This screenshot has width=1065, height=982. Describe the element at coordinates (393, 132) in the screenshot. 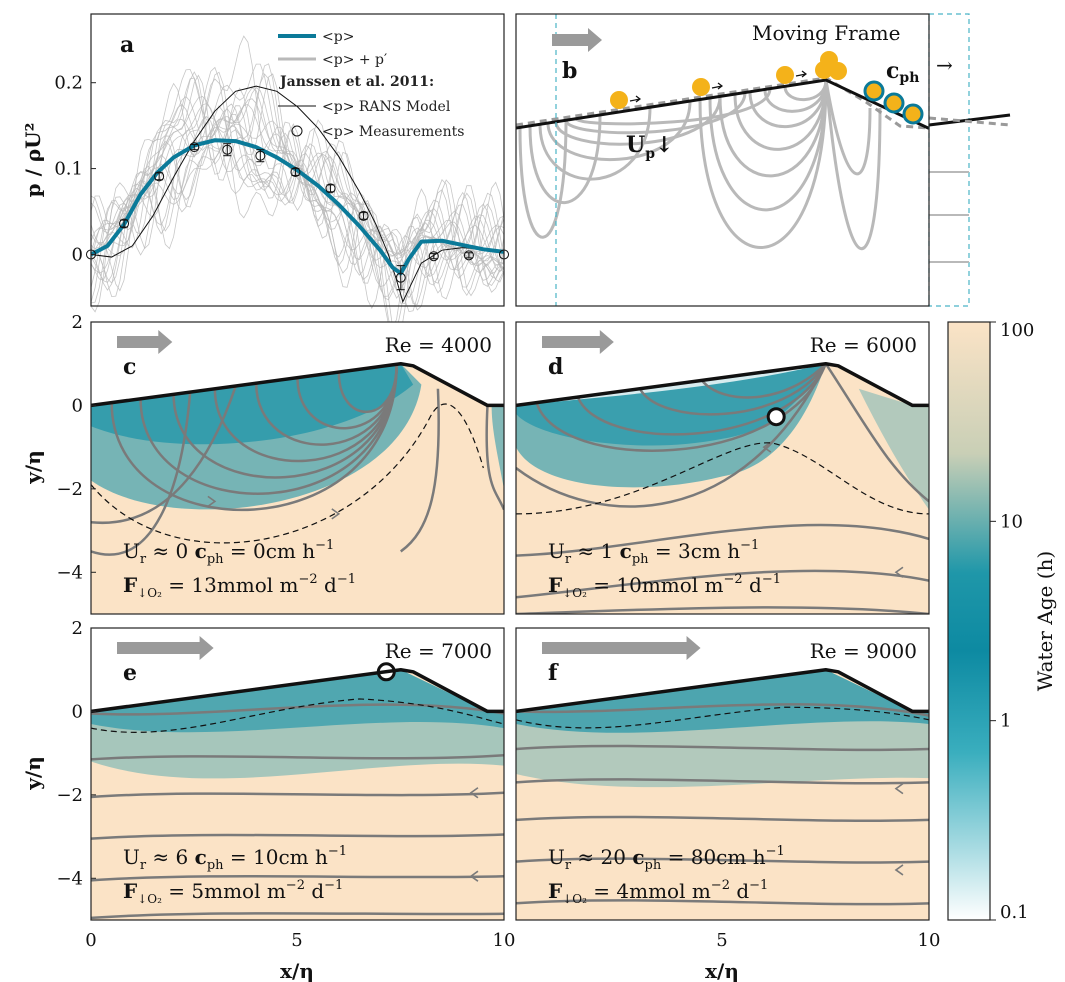

I see `legend-meas: <p> Measurements` at that location.